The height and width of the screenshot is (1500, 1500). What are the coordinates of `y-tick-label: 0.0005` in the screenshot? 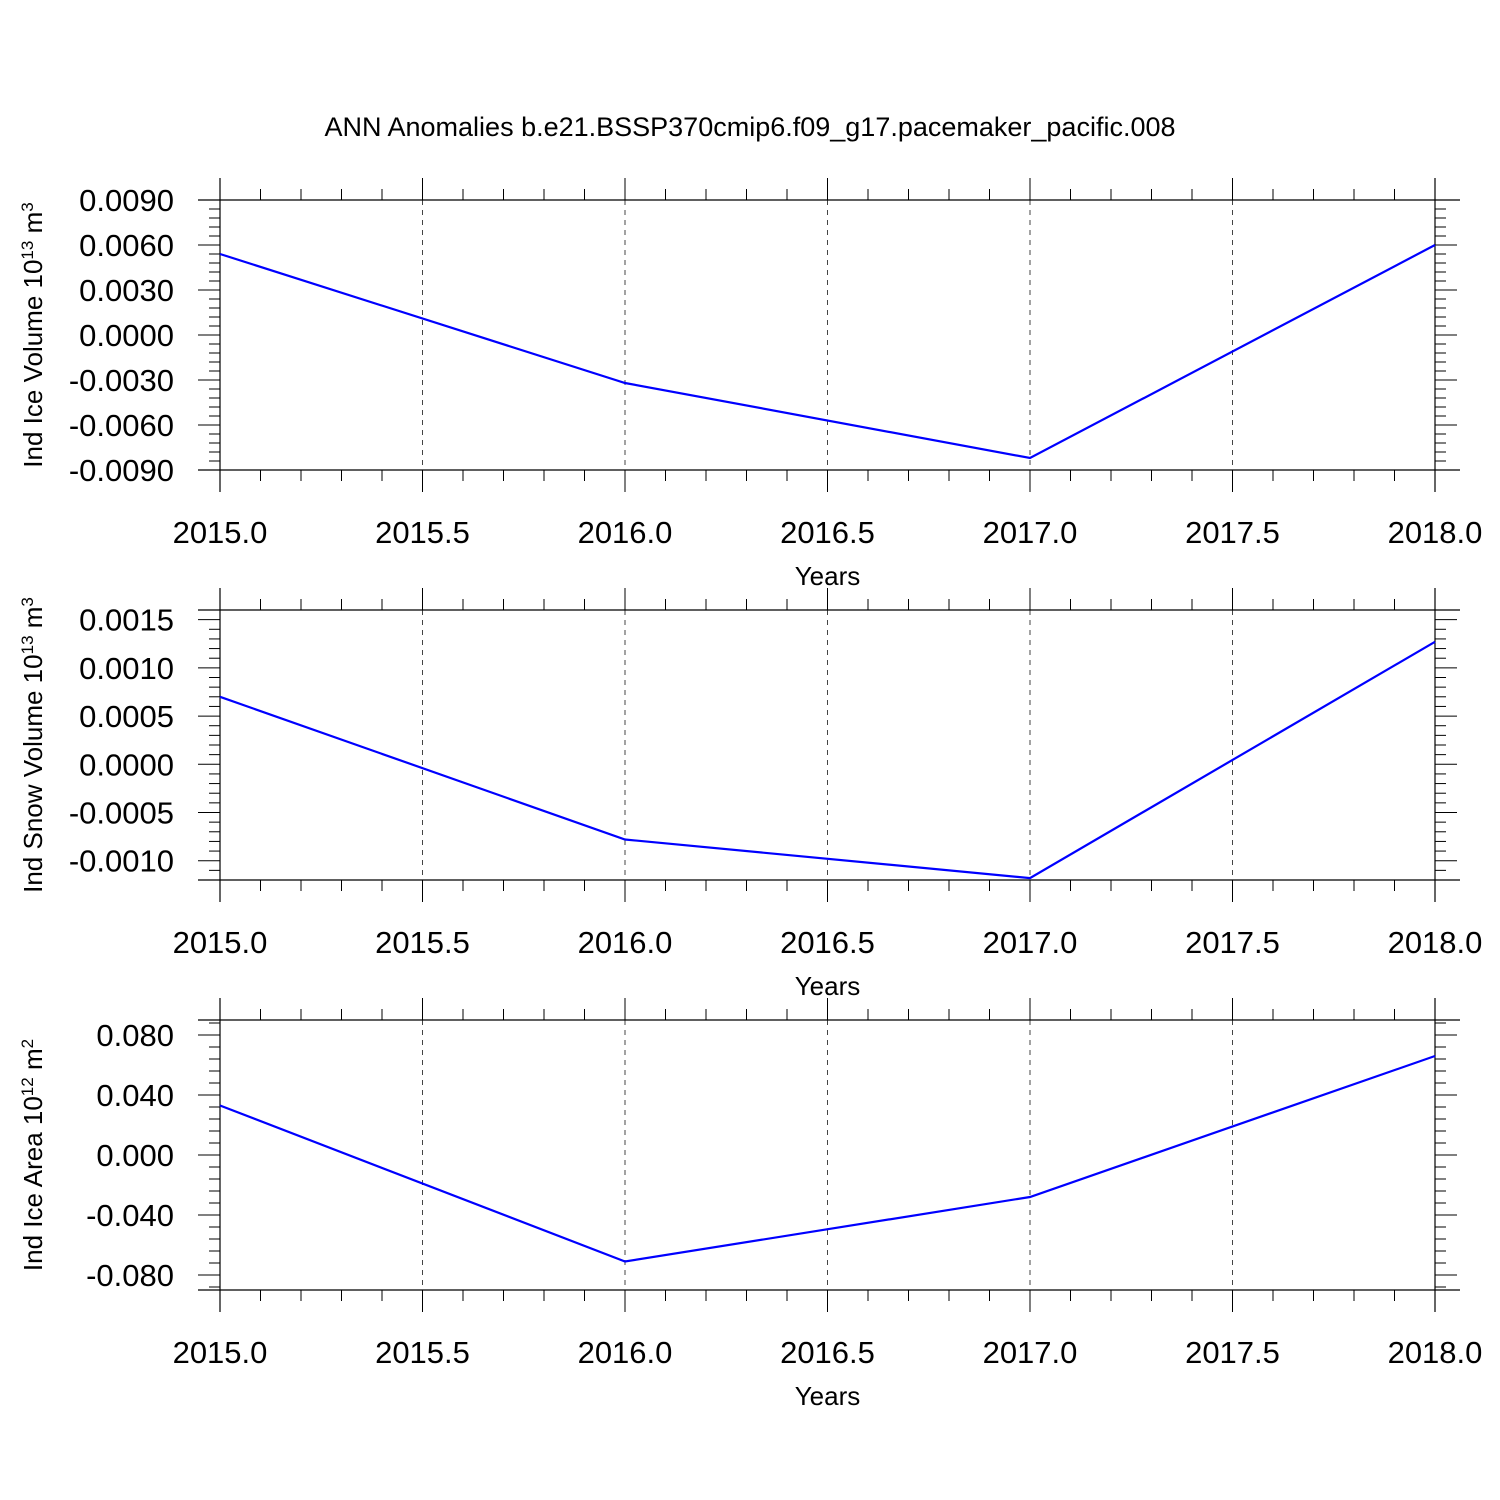 It's located at (126, 716).